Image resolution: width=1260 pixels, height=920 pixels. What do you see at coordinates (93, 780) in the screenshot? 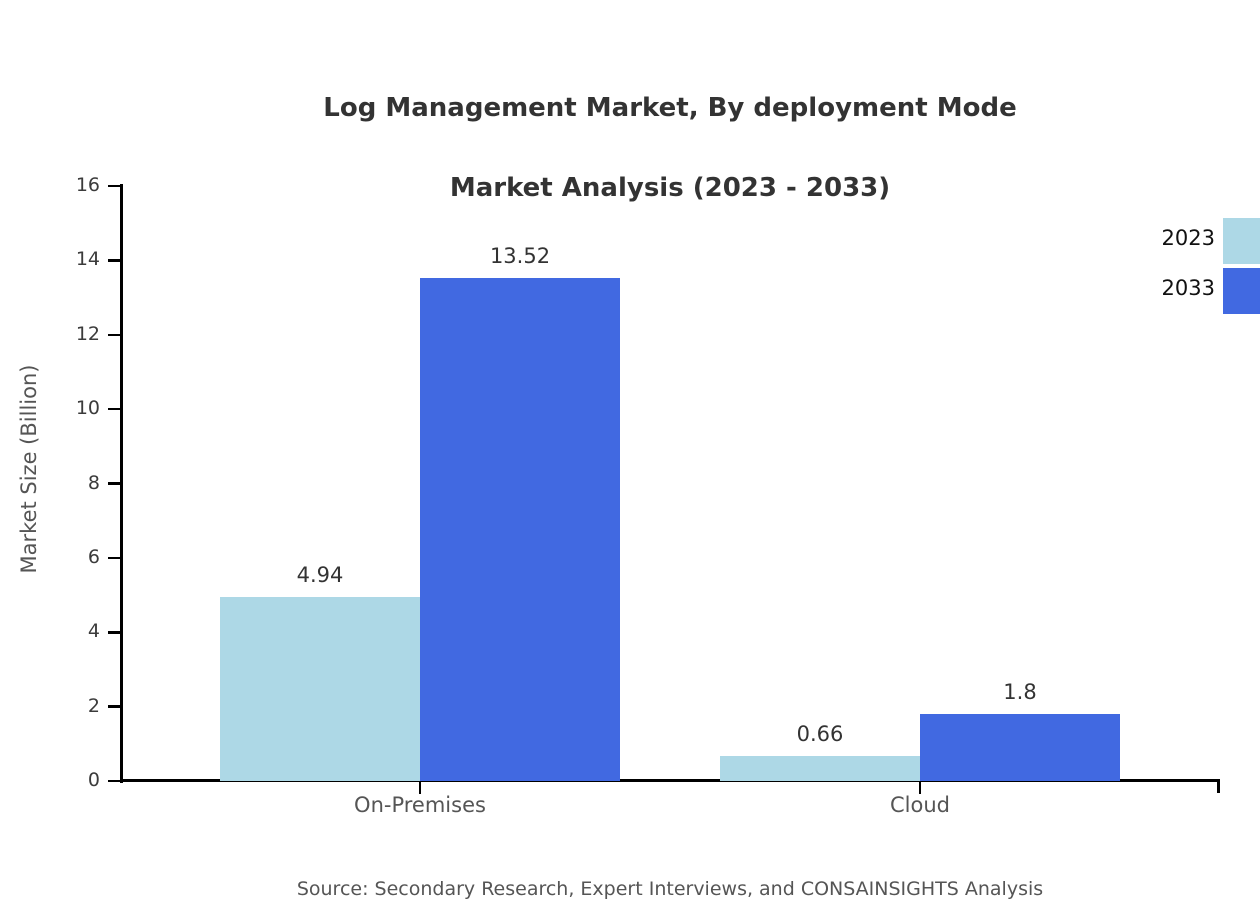
I see `y-axis-tick-label: 0` at bounding box center [93, 780].